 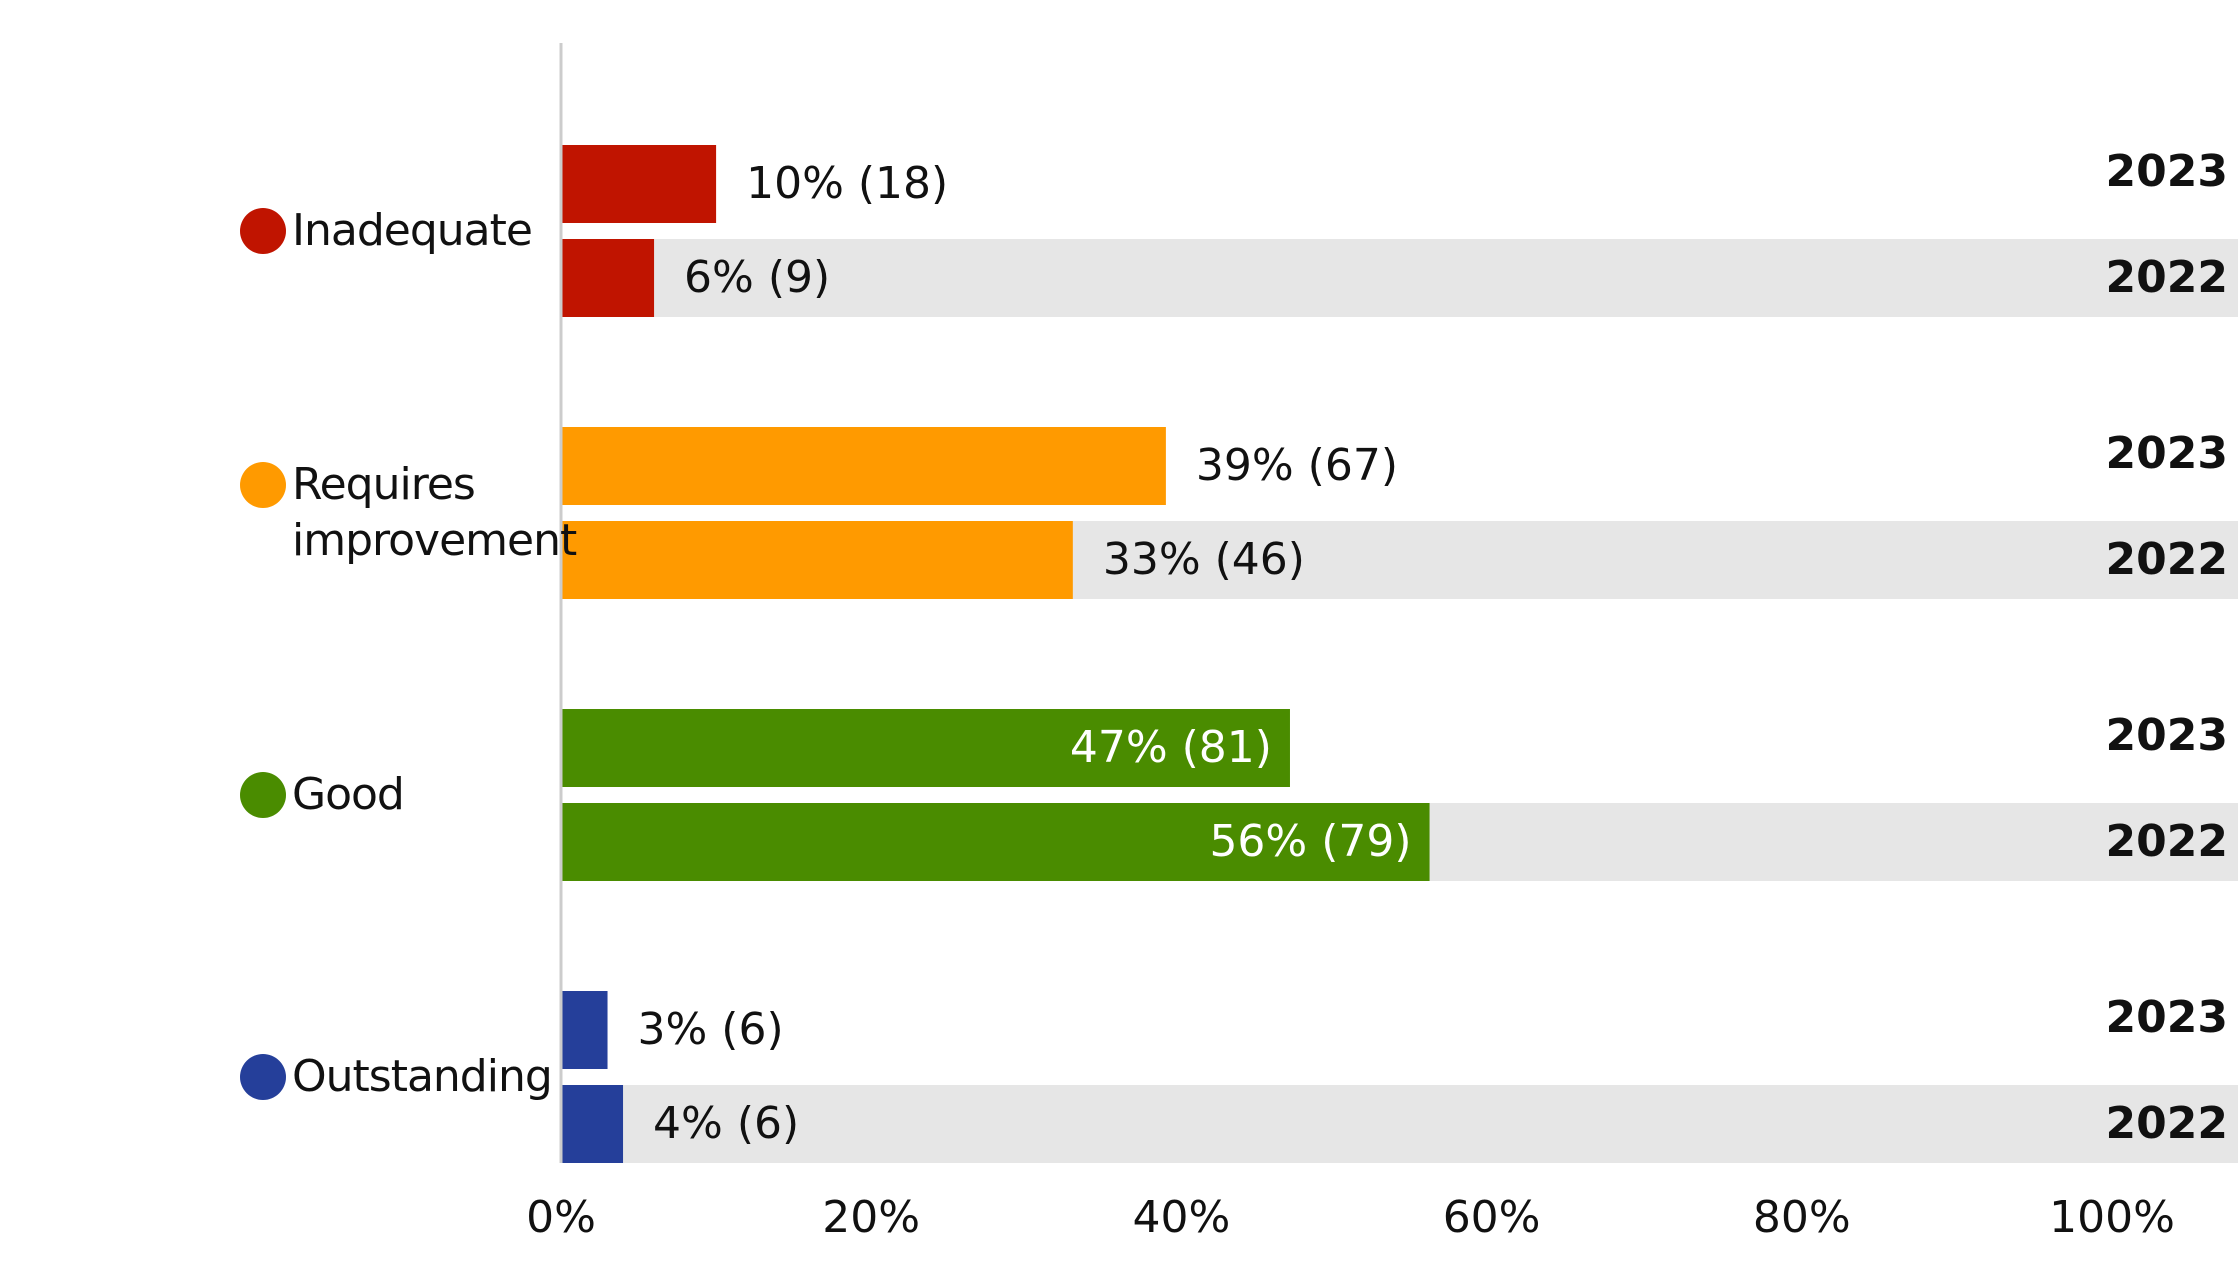 What do you see at coordinates (2112, 1217) in the screenshot?
I see `x-tick-label: 100%` at bounding box center [2112, 1217].